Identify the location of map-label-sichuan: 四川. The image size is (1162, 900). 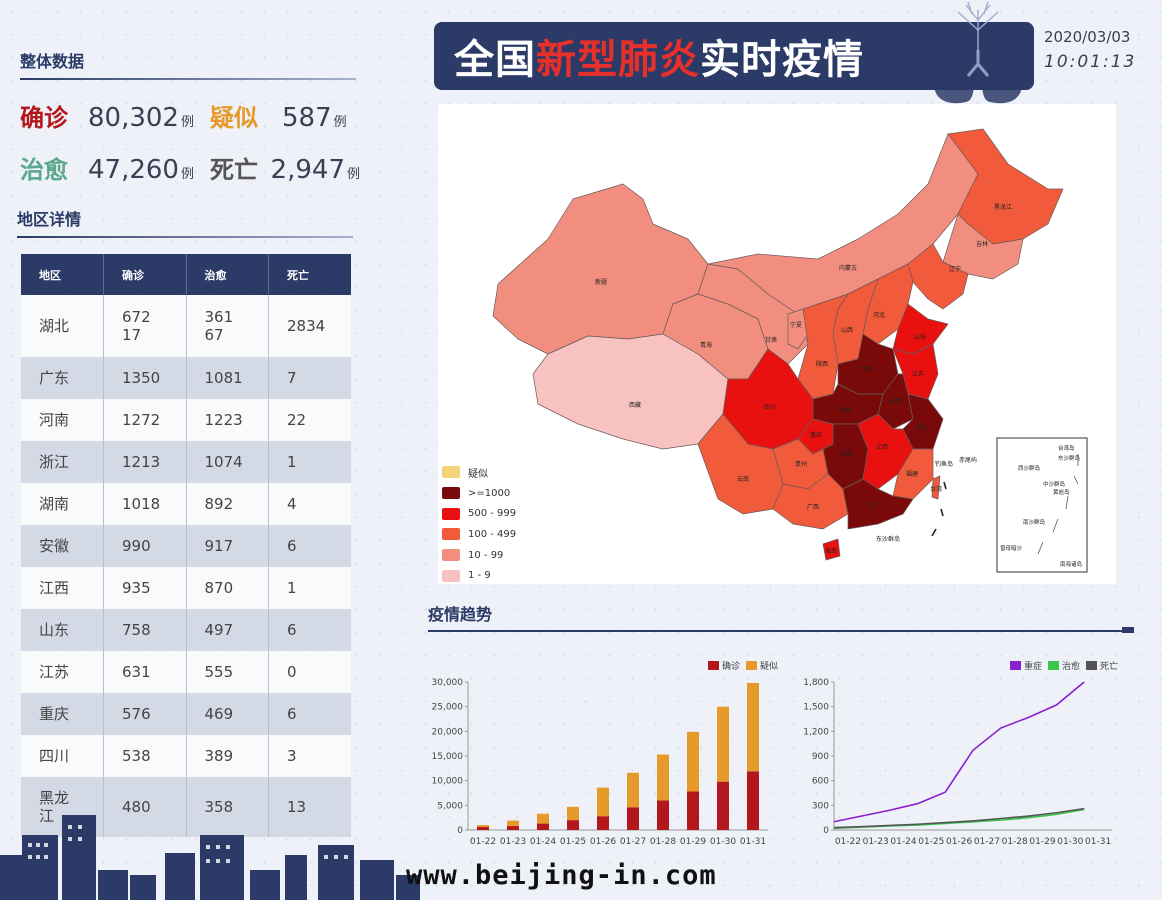
(770, 407).